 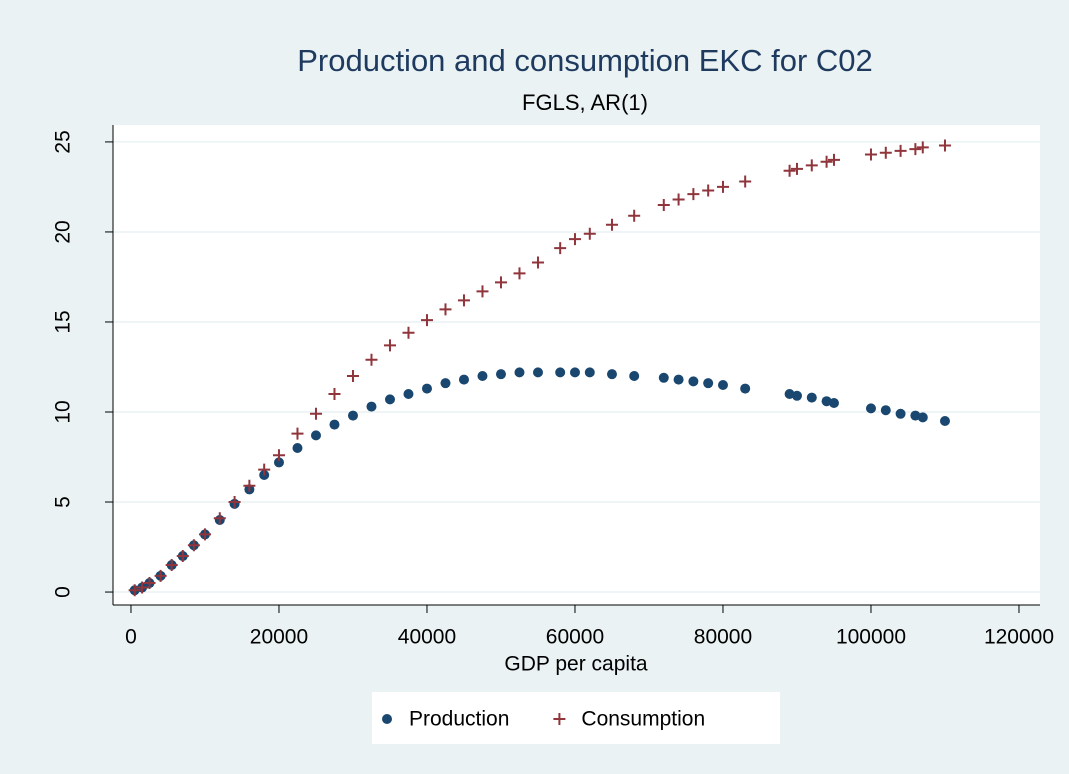 I want to click on y-tick-label: 20, so click(x=63, y=231).